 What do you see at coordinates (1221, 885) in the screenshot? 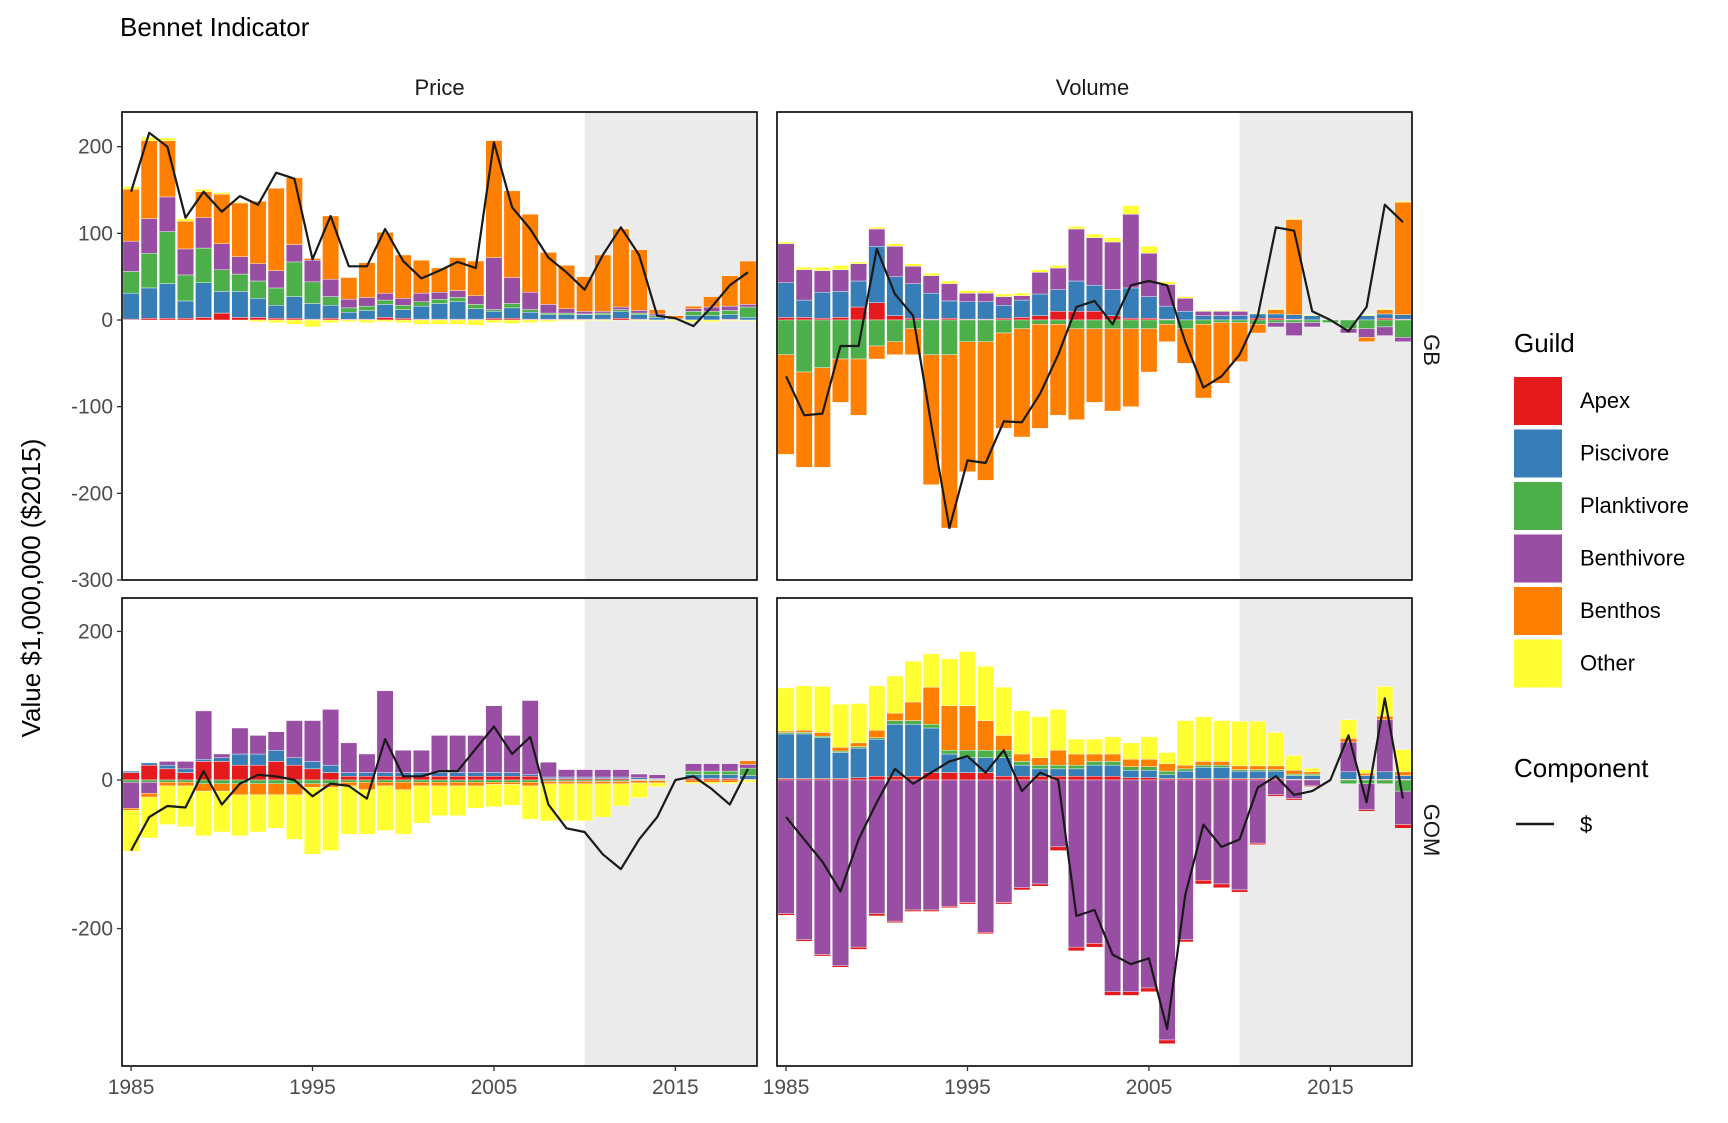
I see `bar-apex-2009` at bounding box center [1221, 885].